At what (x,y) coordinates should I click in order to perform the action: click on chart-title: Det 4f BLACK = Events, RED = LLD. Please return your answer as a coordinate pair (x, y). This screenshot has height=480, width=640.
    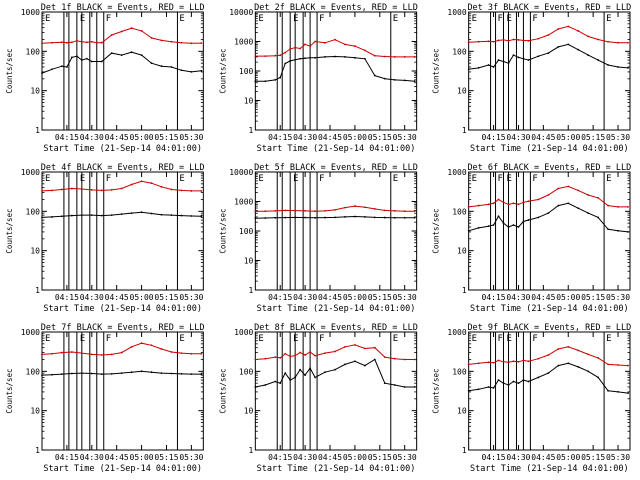
    Looking at the image, I should click on (123, 168).